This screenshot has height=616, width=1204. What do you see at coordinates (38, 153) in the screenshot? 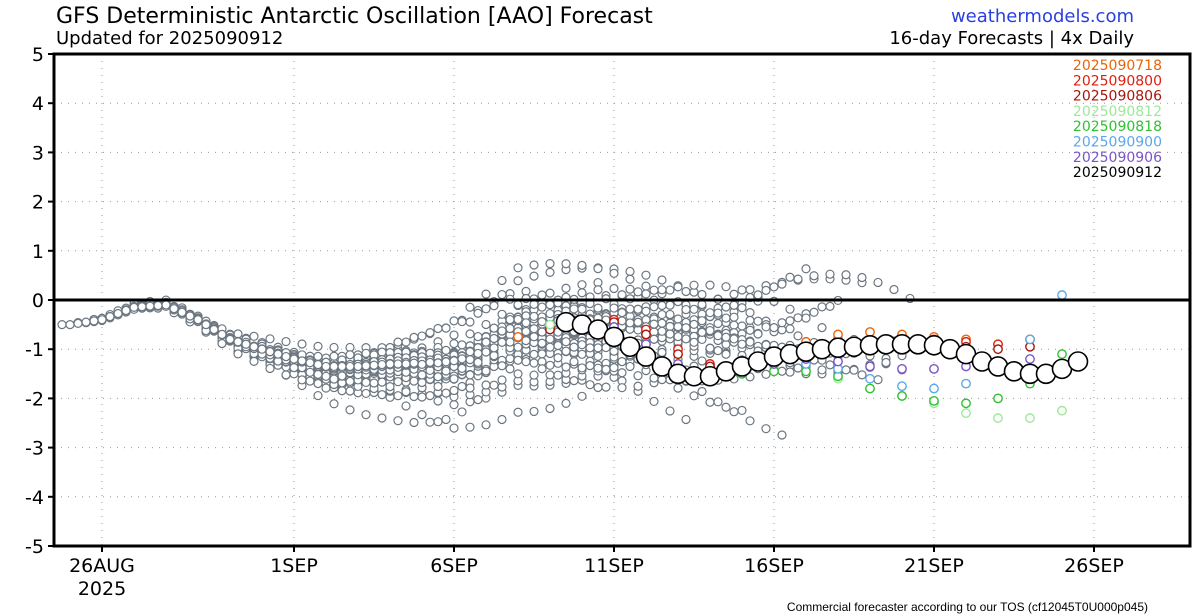
I see `ytick-label: 3` at bounding box center [38, 153].